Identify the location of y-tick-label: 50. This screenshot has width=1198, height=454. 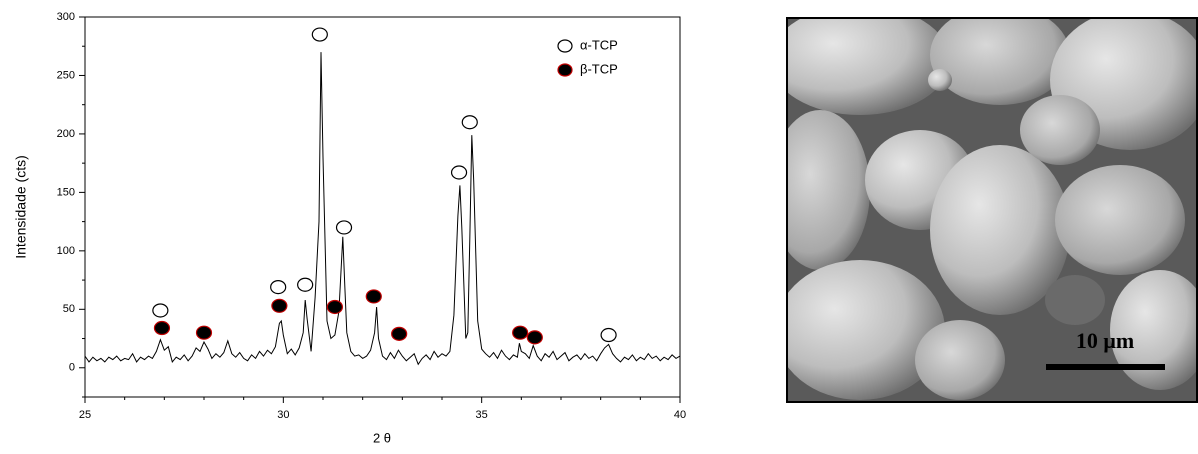
(69, 309).